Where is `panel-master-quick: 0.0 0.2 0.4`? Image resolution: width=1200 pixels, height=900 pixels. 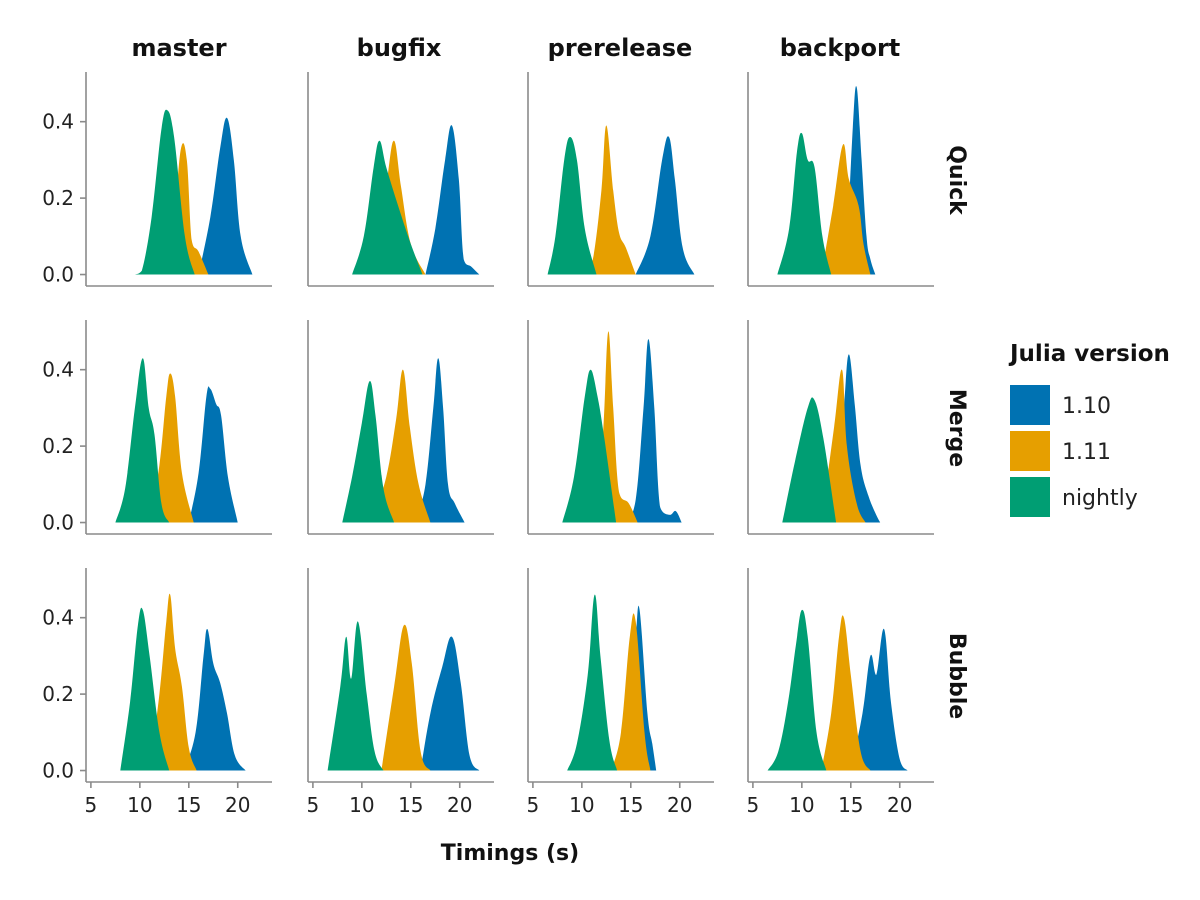 panel-master-quick: 0.0 0.2 0.4 is located at coordinates (157, 179).